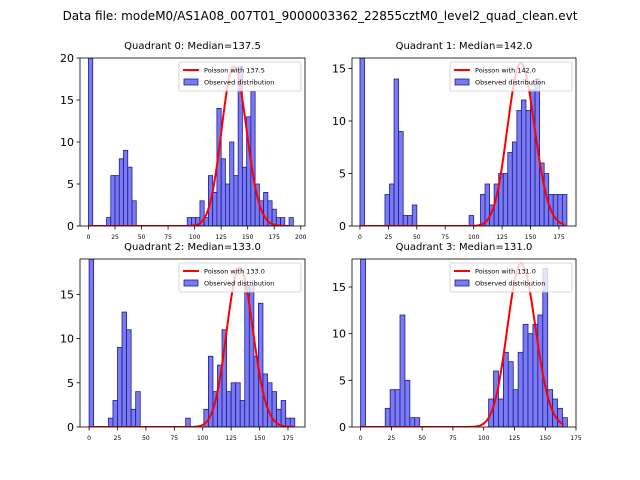 The height and width of the screenshot is (480, 640). Describe the element at coordinates (505, 272) in the screenshot. I see `legend-entry-poisson: Poisson with 131.0` at that location.